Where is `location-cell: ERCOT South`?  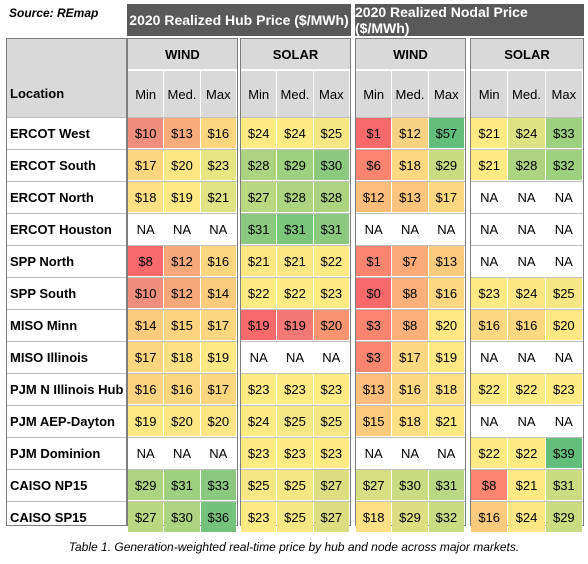
location-cell: ERCOT South is located at coordinates (53, 165).